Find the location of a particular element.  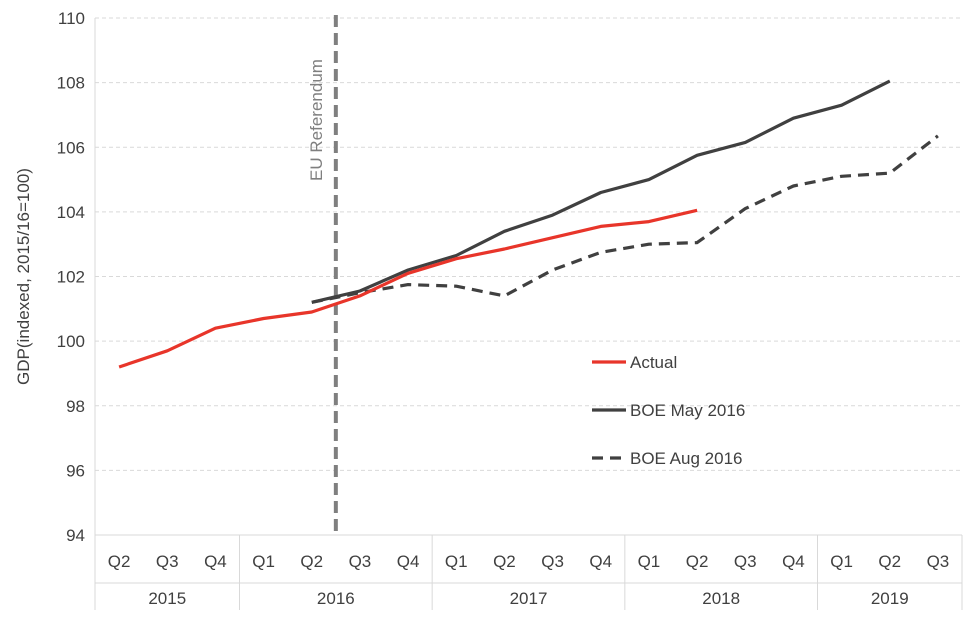

eu-referendum-label: EU Referendum is located at coordinates (316, 120).